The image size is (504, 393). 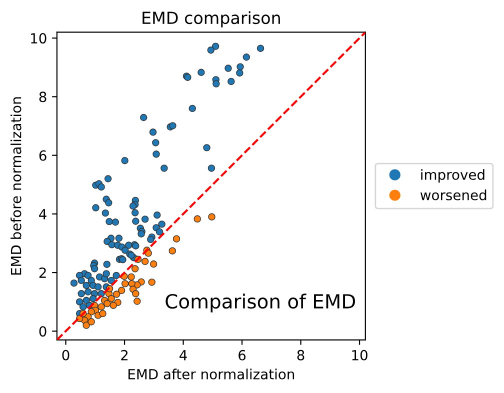 What do you see at coordinates (42, 331) in the screenshot?
I see `y-tick-label: 0` at bounding box center [42, 331].